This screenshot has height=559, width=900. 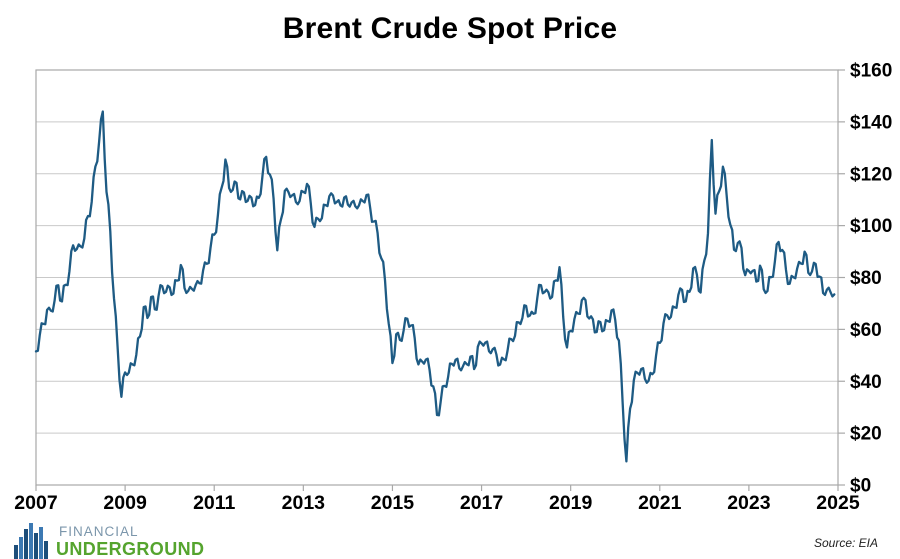 What do you see at coordinates (749, 503) in the screenshot?
I see `x-tick-label: 2023` at bounding box center [749, 503].